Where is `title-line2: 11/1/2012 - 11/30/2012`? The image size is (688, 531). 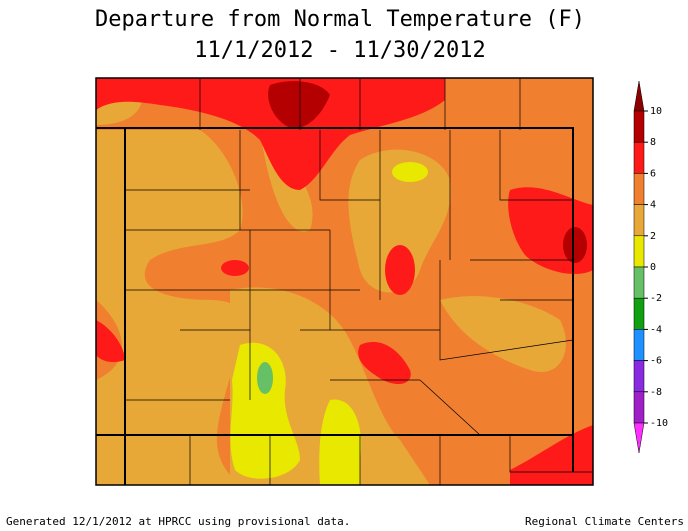
title-line2: 11/1/2012 - 11/30/2012 is located at coordinates (339, 50).